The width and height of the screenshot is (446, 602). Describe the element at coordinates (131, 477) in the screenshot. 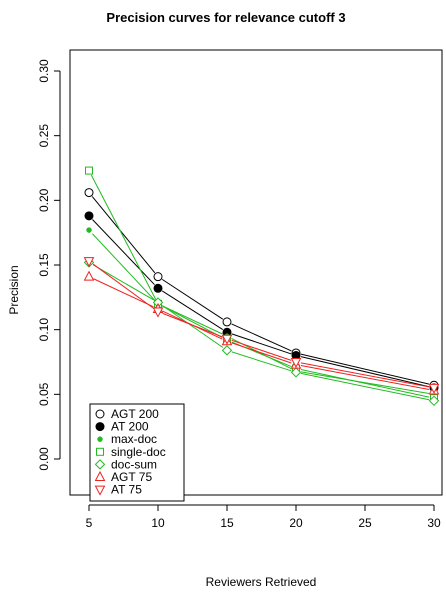

I see `legend-label: AGT 75` at that location.